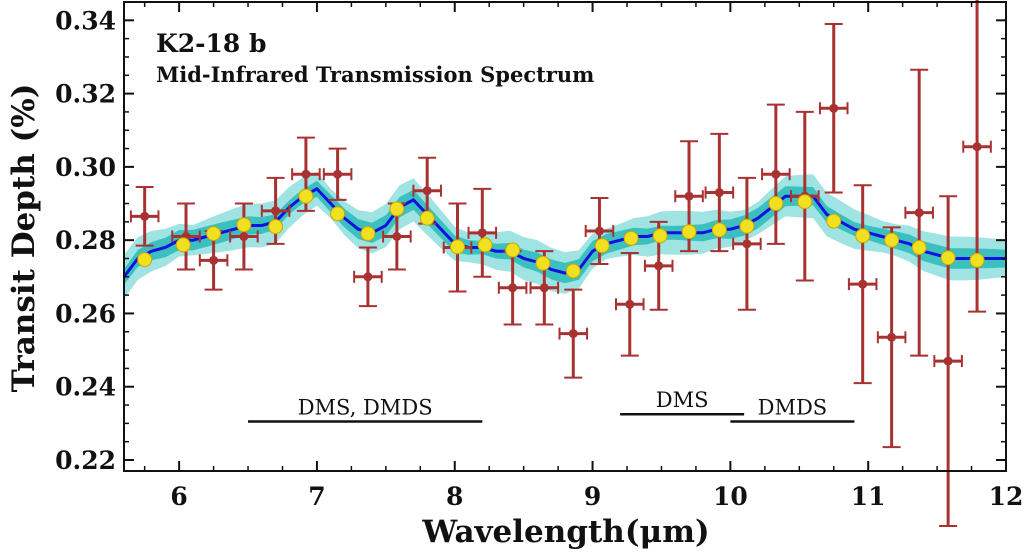 This screenshot has height=555, width=1024. Describe the element at coordinates (730, 496) in the screenshot. I see `x-tick-label: 10` at that location.